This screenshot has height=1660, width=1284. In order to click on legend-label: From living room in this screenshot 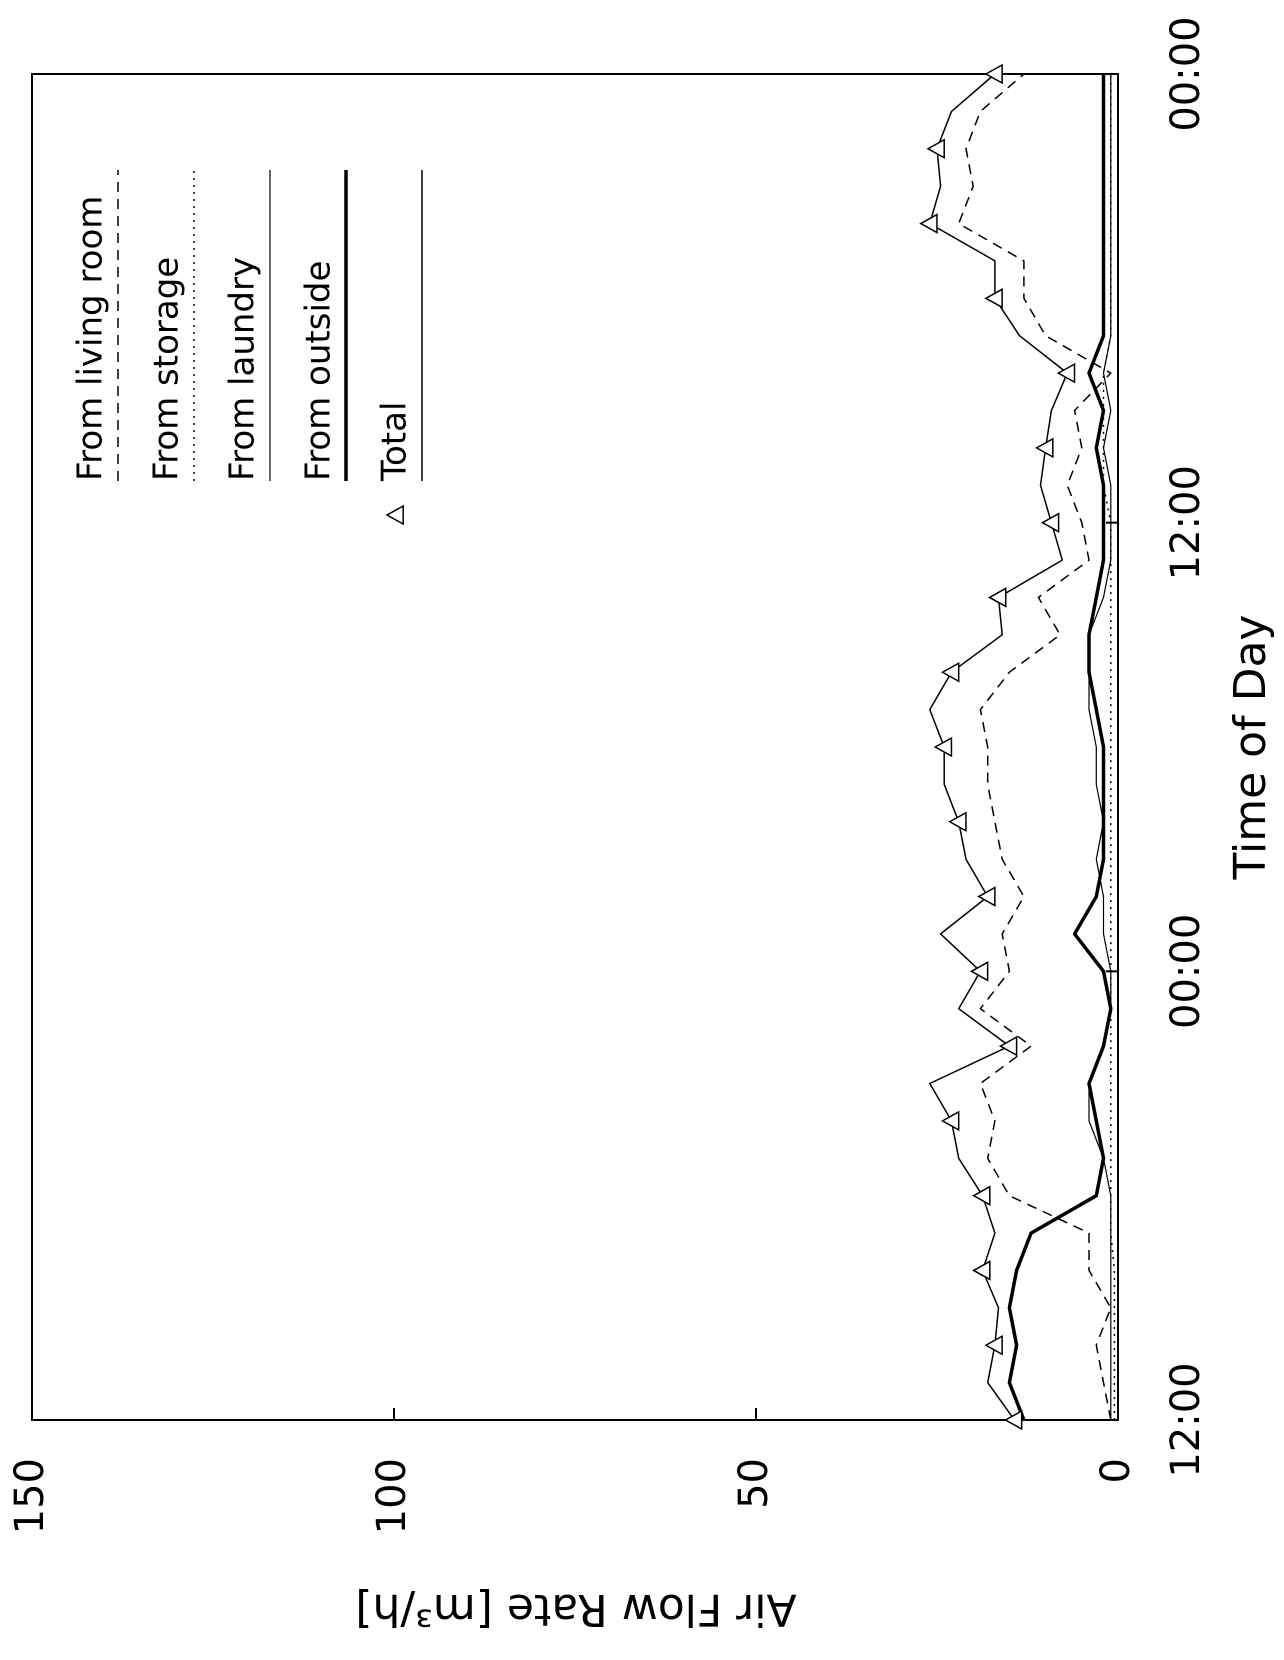, I will do `click(91, 338)`.